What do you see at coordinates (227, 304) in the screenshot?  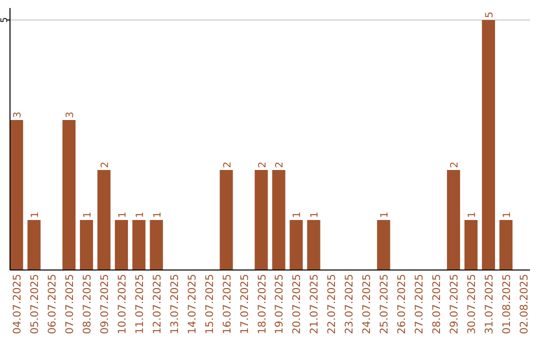 I see `x-tick-label: 16.07.2025` at bounding box center [227, 304].